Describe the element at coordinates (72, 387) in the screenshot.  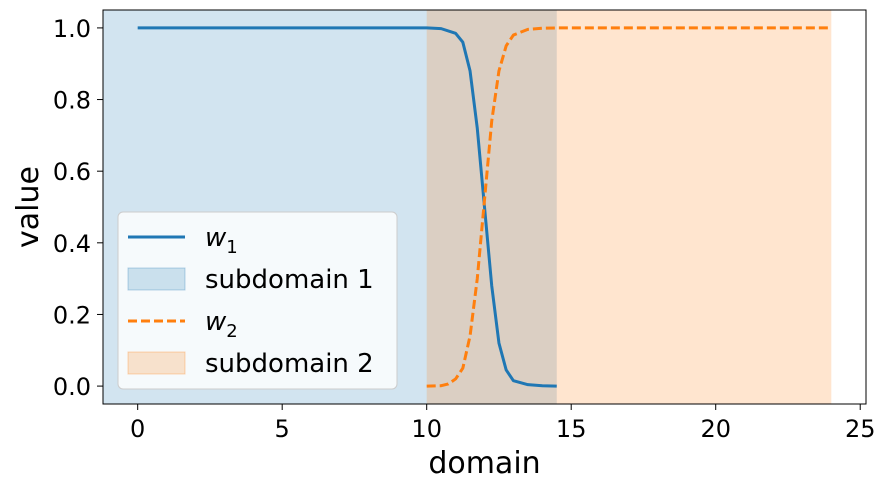
I see `y-tick-label: 0.0` at that location.